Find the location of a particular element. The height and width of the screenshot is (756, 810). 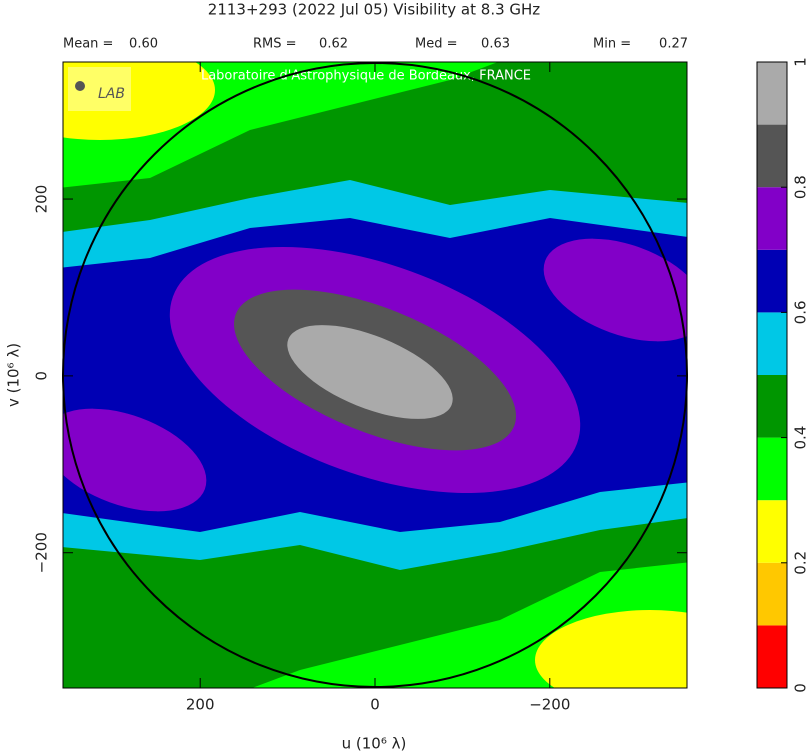

colorbar-tick-label: 0.2 is located at coordinates (801, 563).